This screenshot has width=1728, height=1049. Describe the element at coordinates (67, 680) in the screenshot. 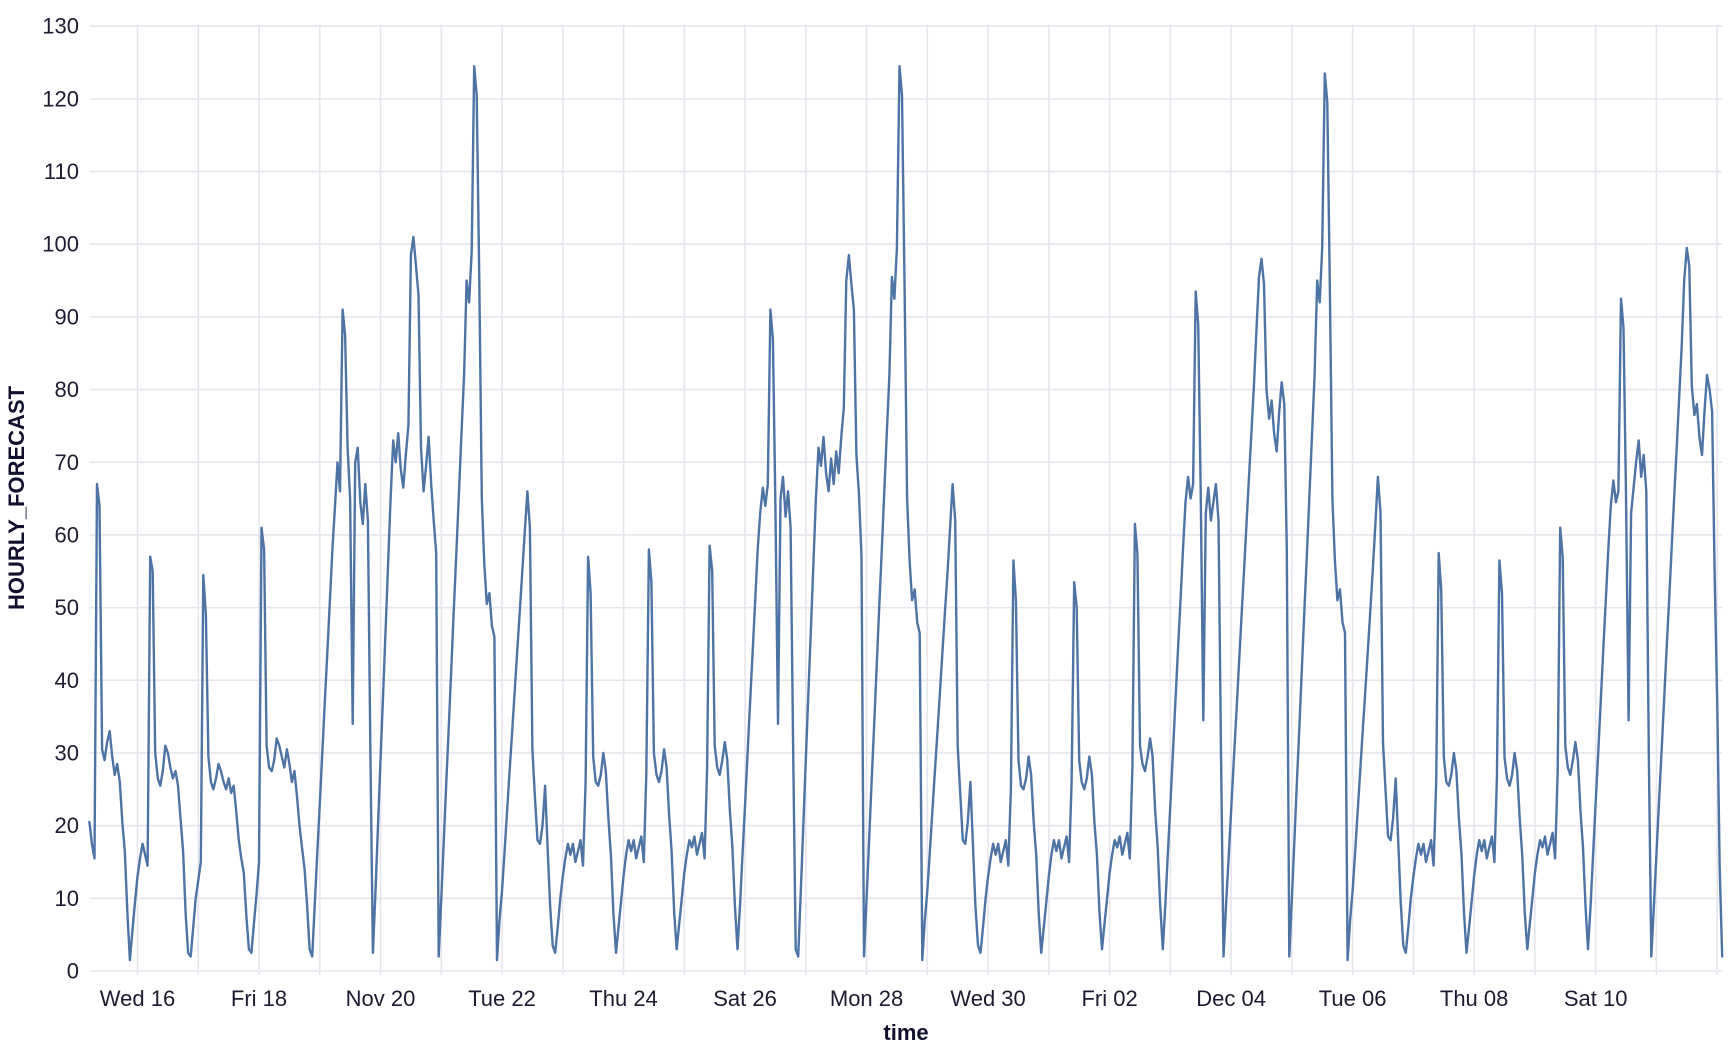

I see `y-tick-label: 40` at that location.